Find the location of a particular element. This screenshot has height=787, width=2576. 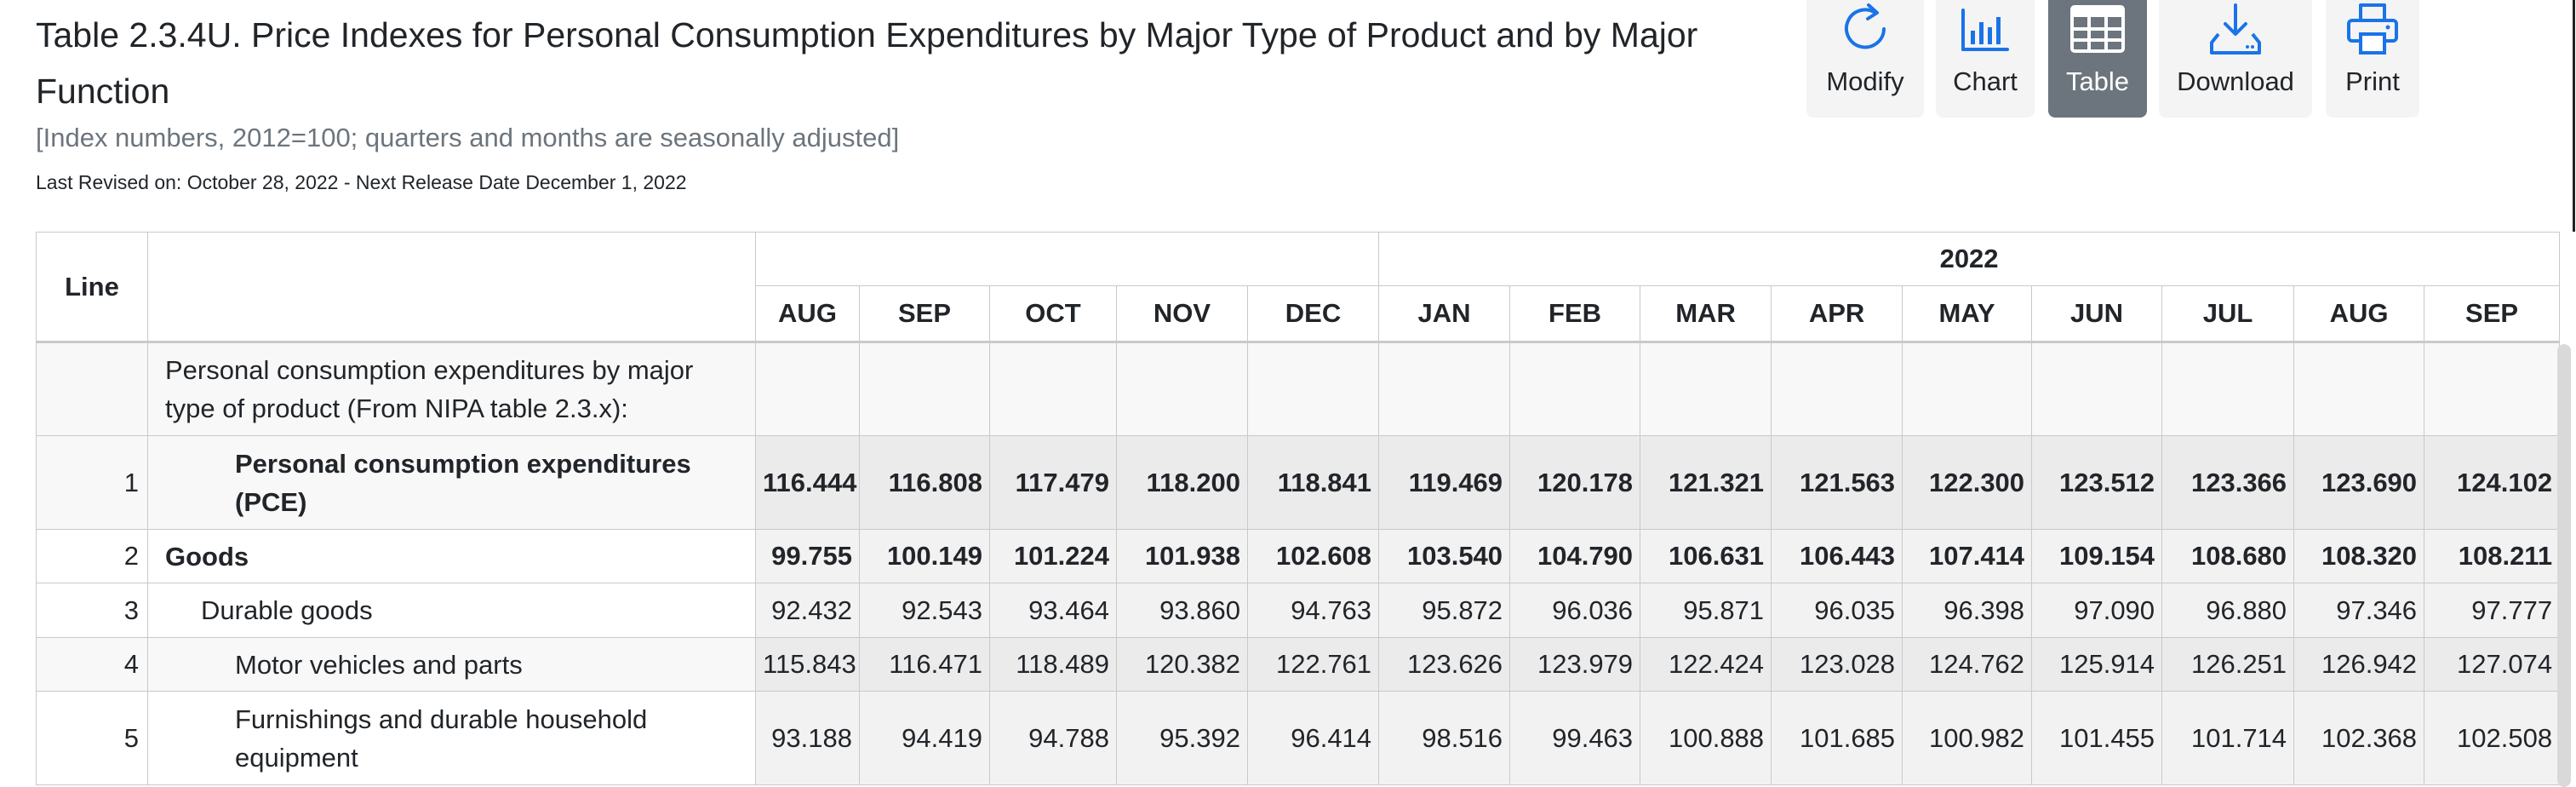

value-cell: 108.320 is located at coordinates (2359, 556).